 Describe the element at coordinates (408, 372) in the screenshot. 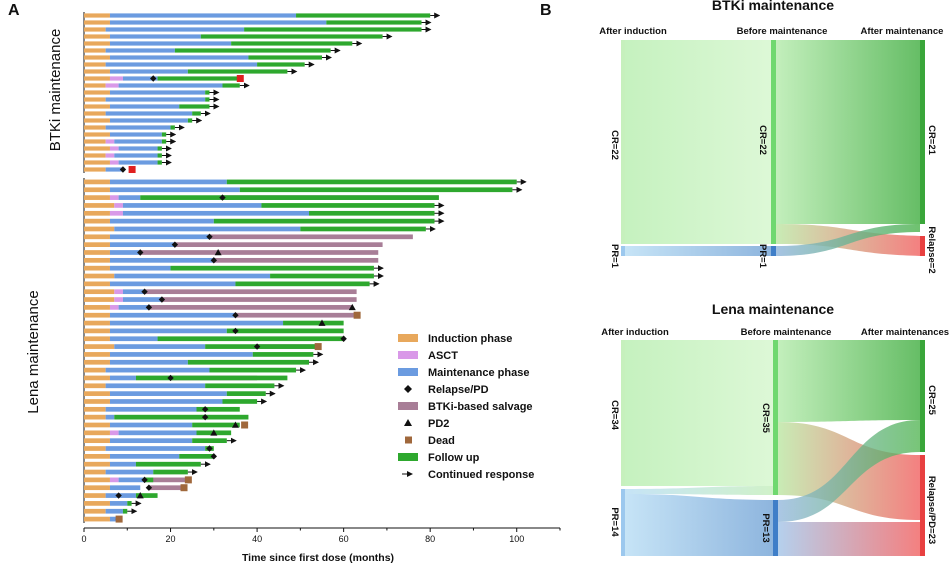

I see `legend-swatch-maintenance` at that location.